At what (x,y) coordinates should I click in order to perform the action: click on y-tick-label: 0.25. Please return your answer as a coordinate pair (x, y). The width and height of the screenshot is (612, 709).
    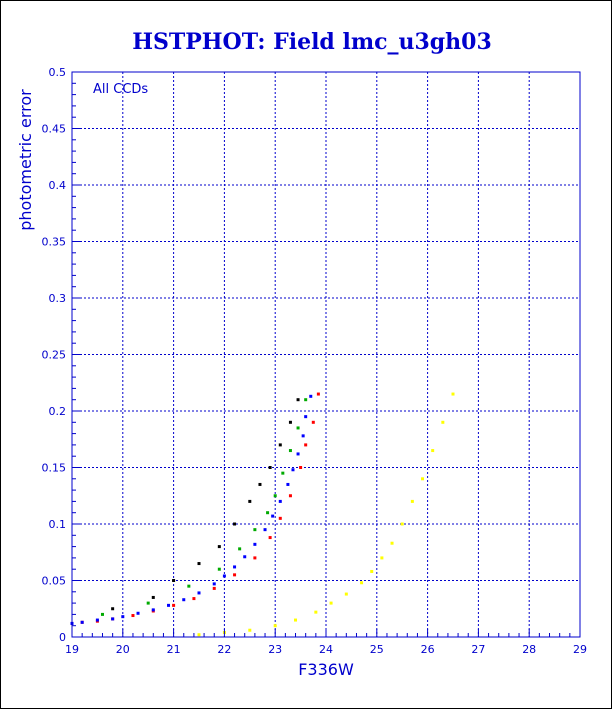
    Looking at the image, I should click on (54, 355).